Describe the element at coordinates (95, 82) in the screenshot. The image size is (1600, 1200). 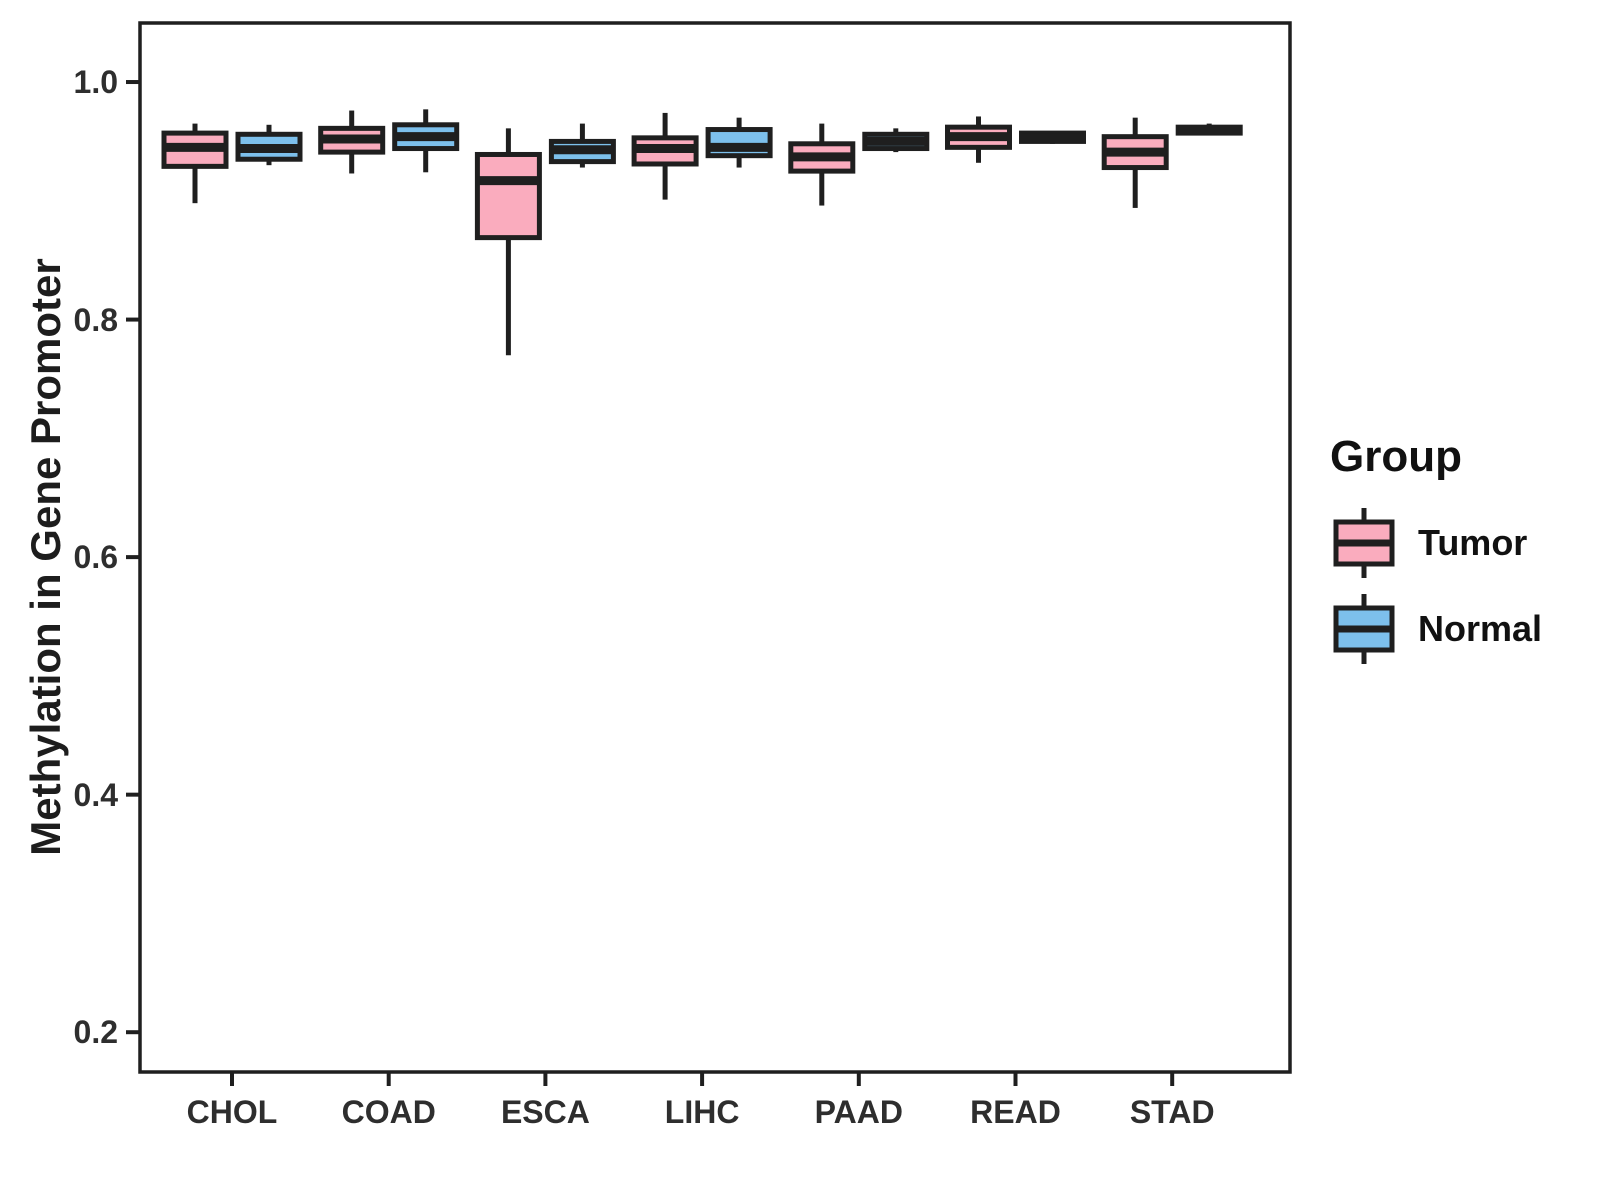
I see `y-tick-label: 1.0` at that location.